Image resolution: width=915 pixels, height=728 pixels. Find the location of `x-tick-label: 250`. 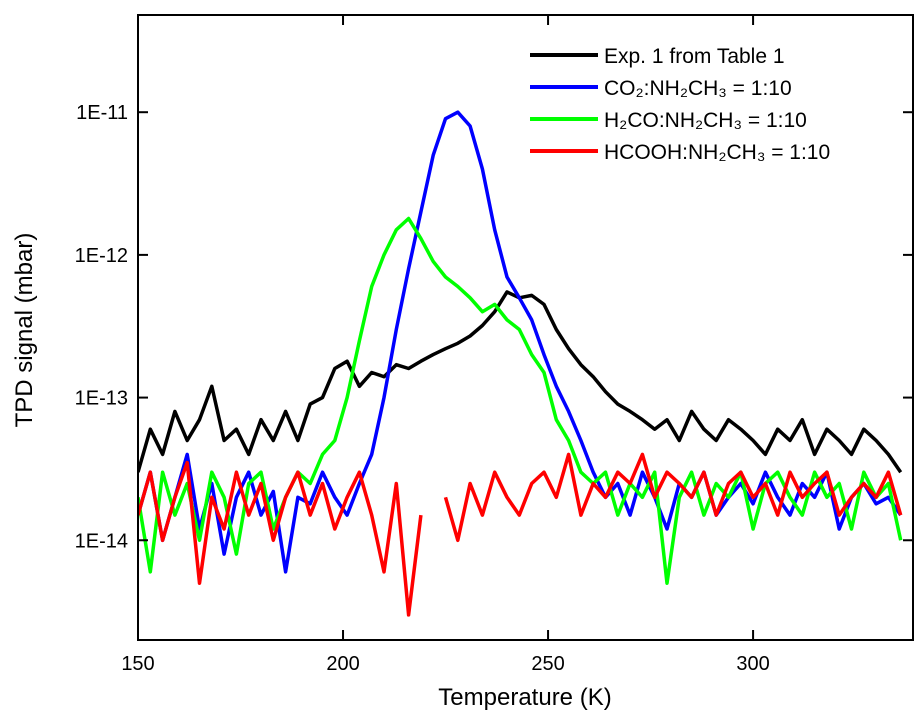

x-tick-label: 250 is located at coordinates (547, 664).